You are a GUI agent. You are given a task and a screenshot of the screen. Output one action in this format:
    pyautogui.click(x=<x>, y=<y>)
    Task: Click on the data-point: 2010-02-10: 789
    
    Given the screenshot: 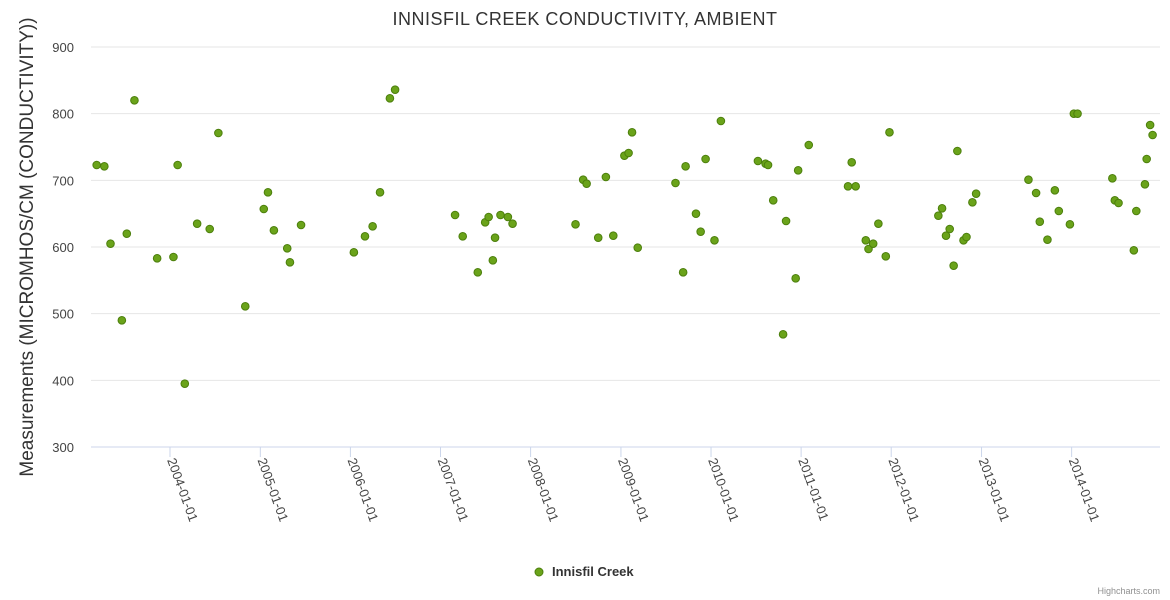 What is the action you would take?
    pyautogui.click(x=721, y=121)
    